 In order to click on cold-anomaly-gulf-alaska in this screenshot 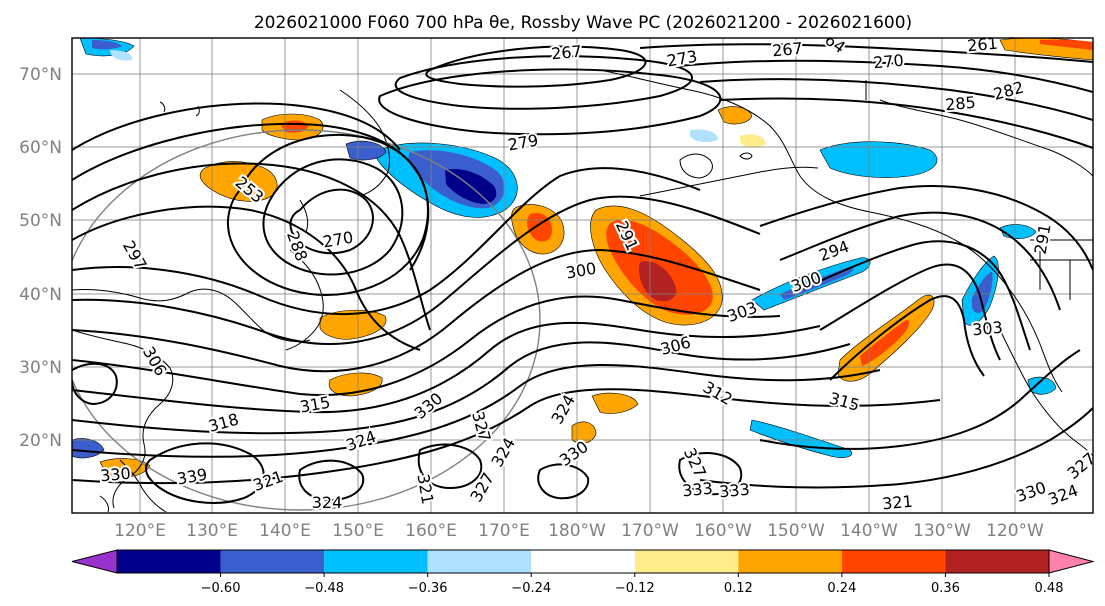, I will do `click(878, 159)`.